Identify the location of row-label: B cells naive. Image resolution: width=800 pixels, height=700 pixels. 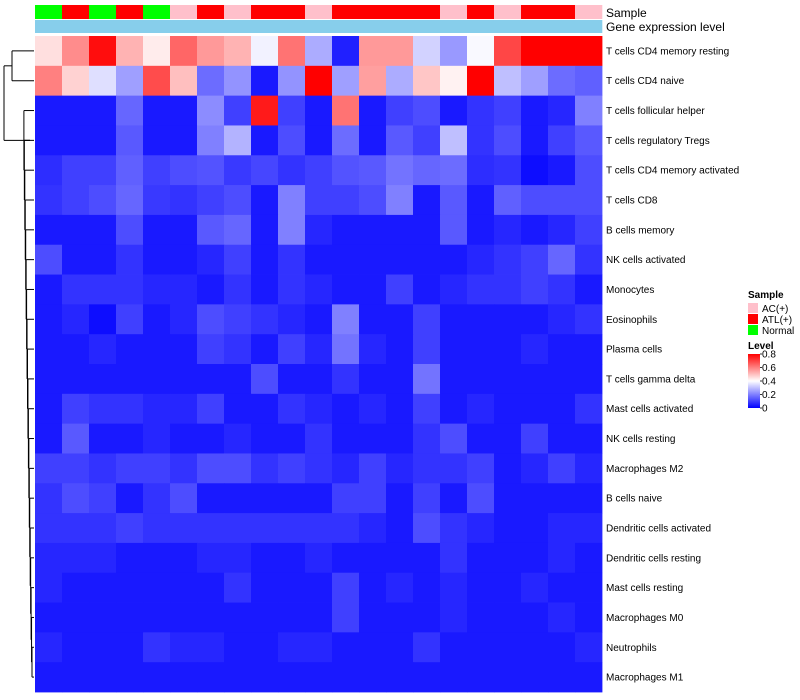
(634, 499).